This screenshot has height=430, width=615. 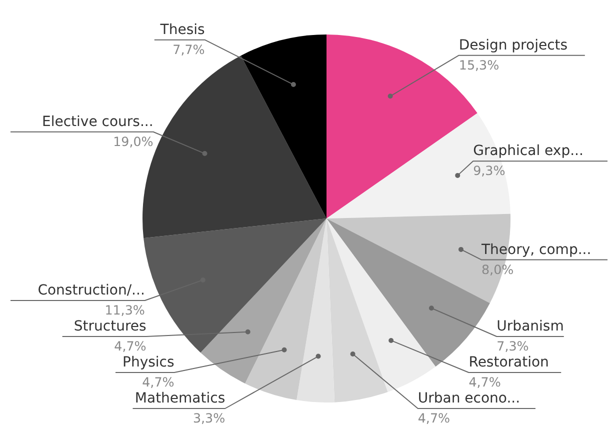 What do you see at coordinates (530, 326) in the screenshot?
I see `slice-label: Urbanism` at bounding box center [530, 326].